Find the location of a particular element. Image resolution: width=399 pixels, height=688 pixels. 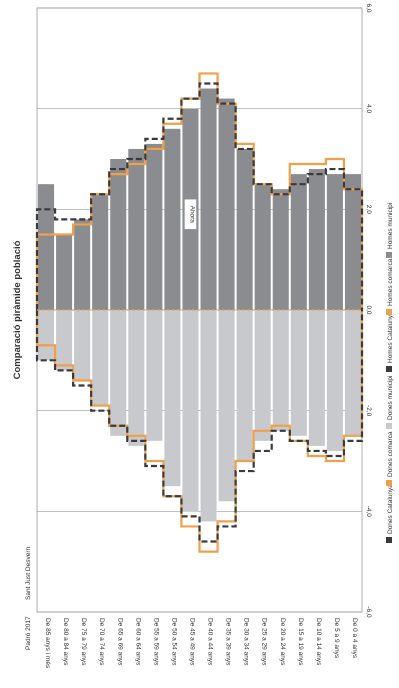

value-tick-label: 0,0 is located at coordinates (368, 309).